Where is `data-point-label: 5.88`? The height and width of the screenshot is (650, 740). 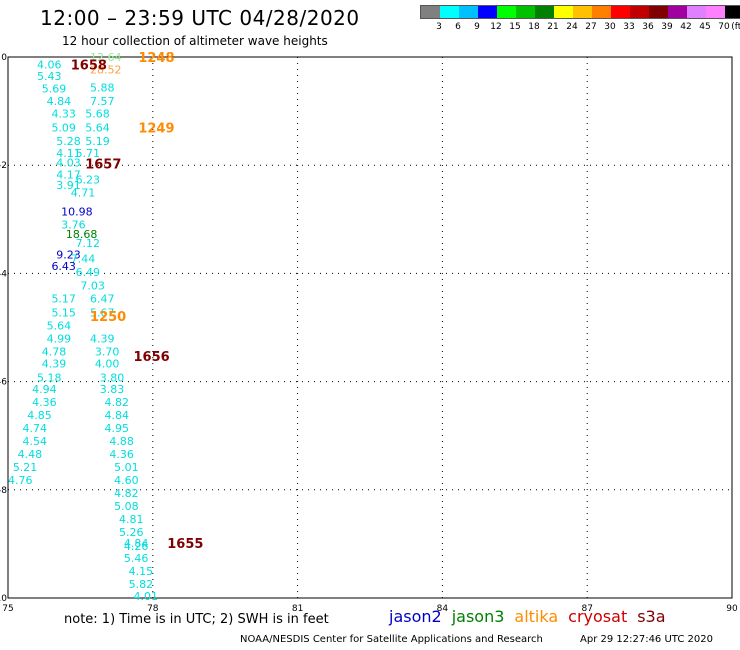 data-point-label: 5.88 is located at coordinates (102, 87).